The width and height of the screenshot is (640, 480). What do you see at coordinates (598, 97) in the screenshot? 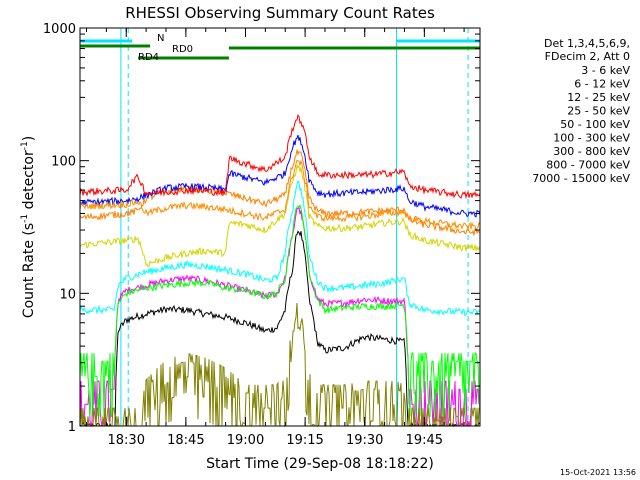
I see `legend-entry: 12 - 25 keV` at bounding box center [598, 97].